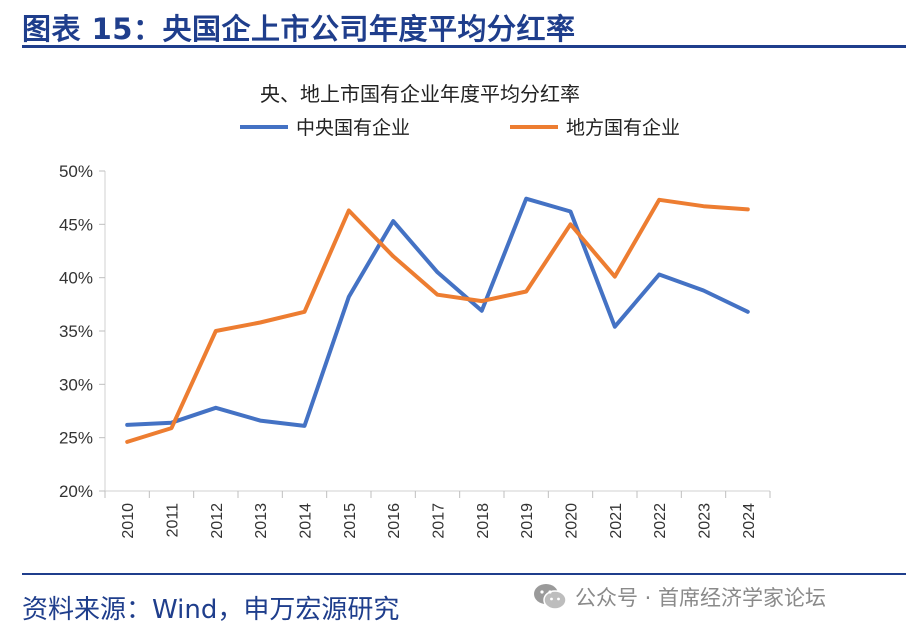 The width and height of the screenshot is (914, 632). I want to click on legend: 中央国有企业 地方国有企业, so click(460, 128).